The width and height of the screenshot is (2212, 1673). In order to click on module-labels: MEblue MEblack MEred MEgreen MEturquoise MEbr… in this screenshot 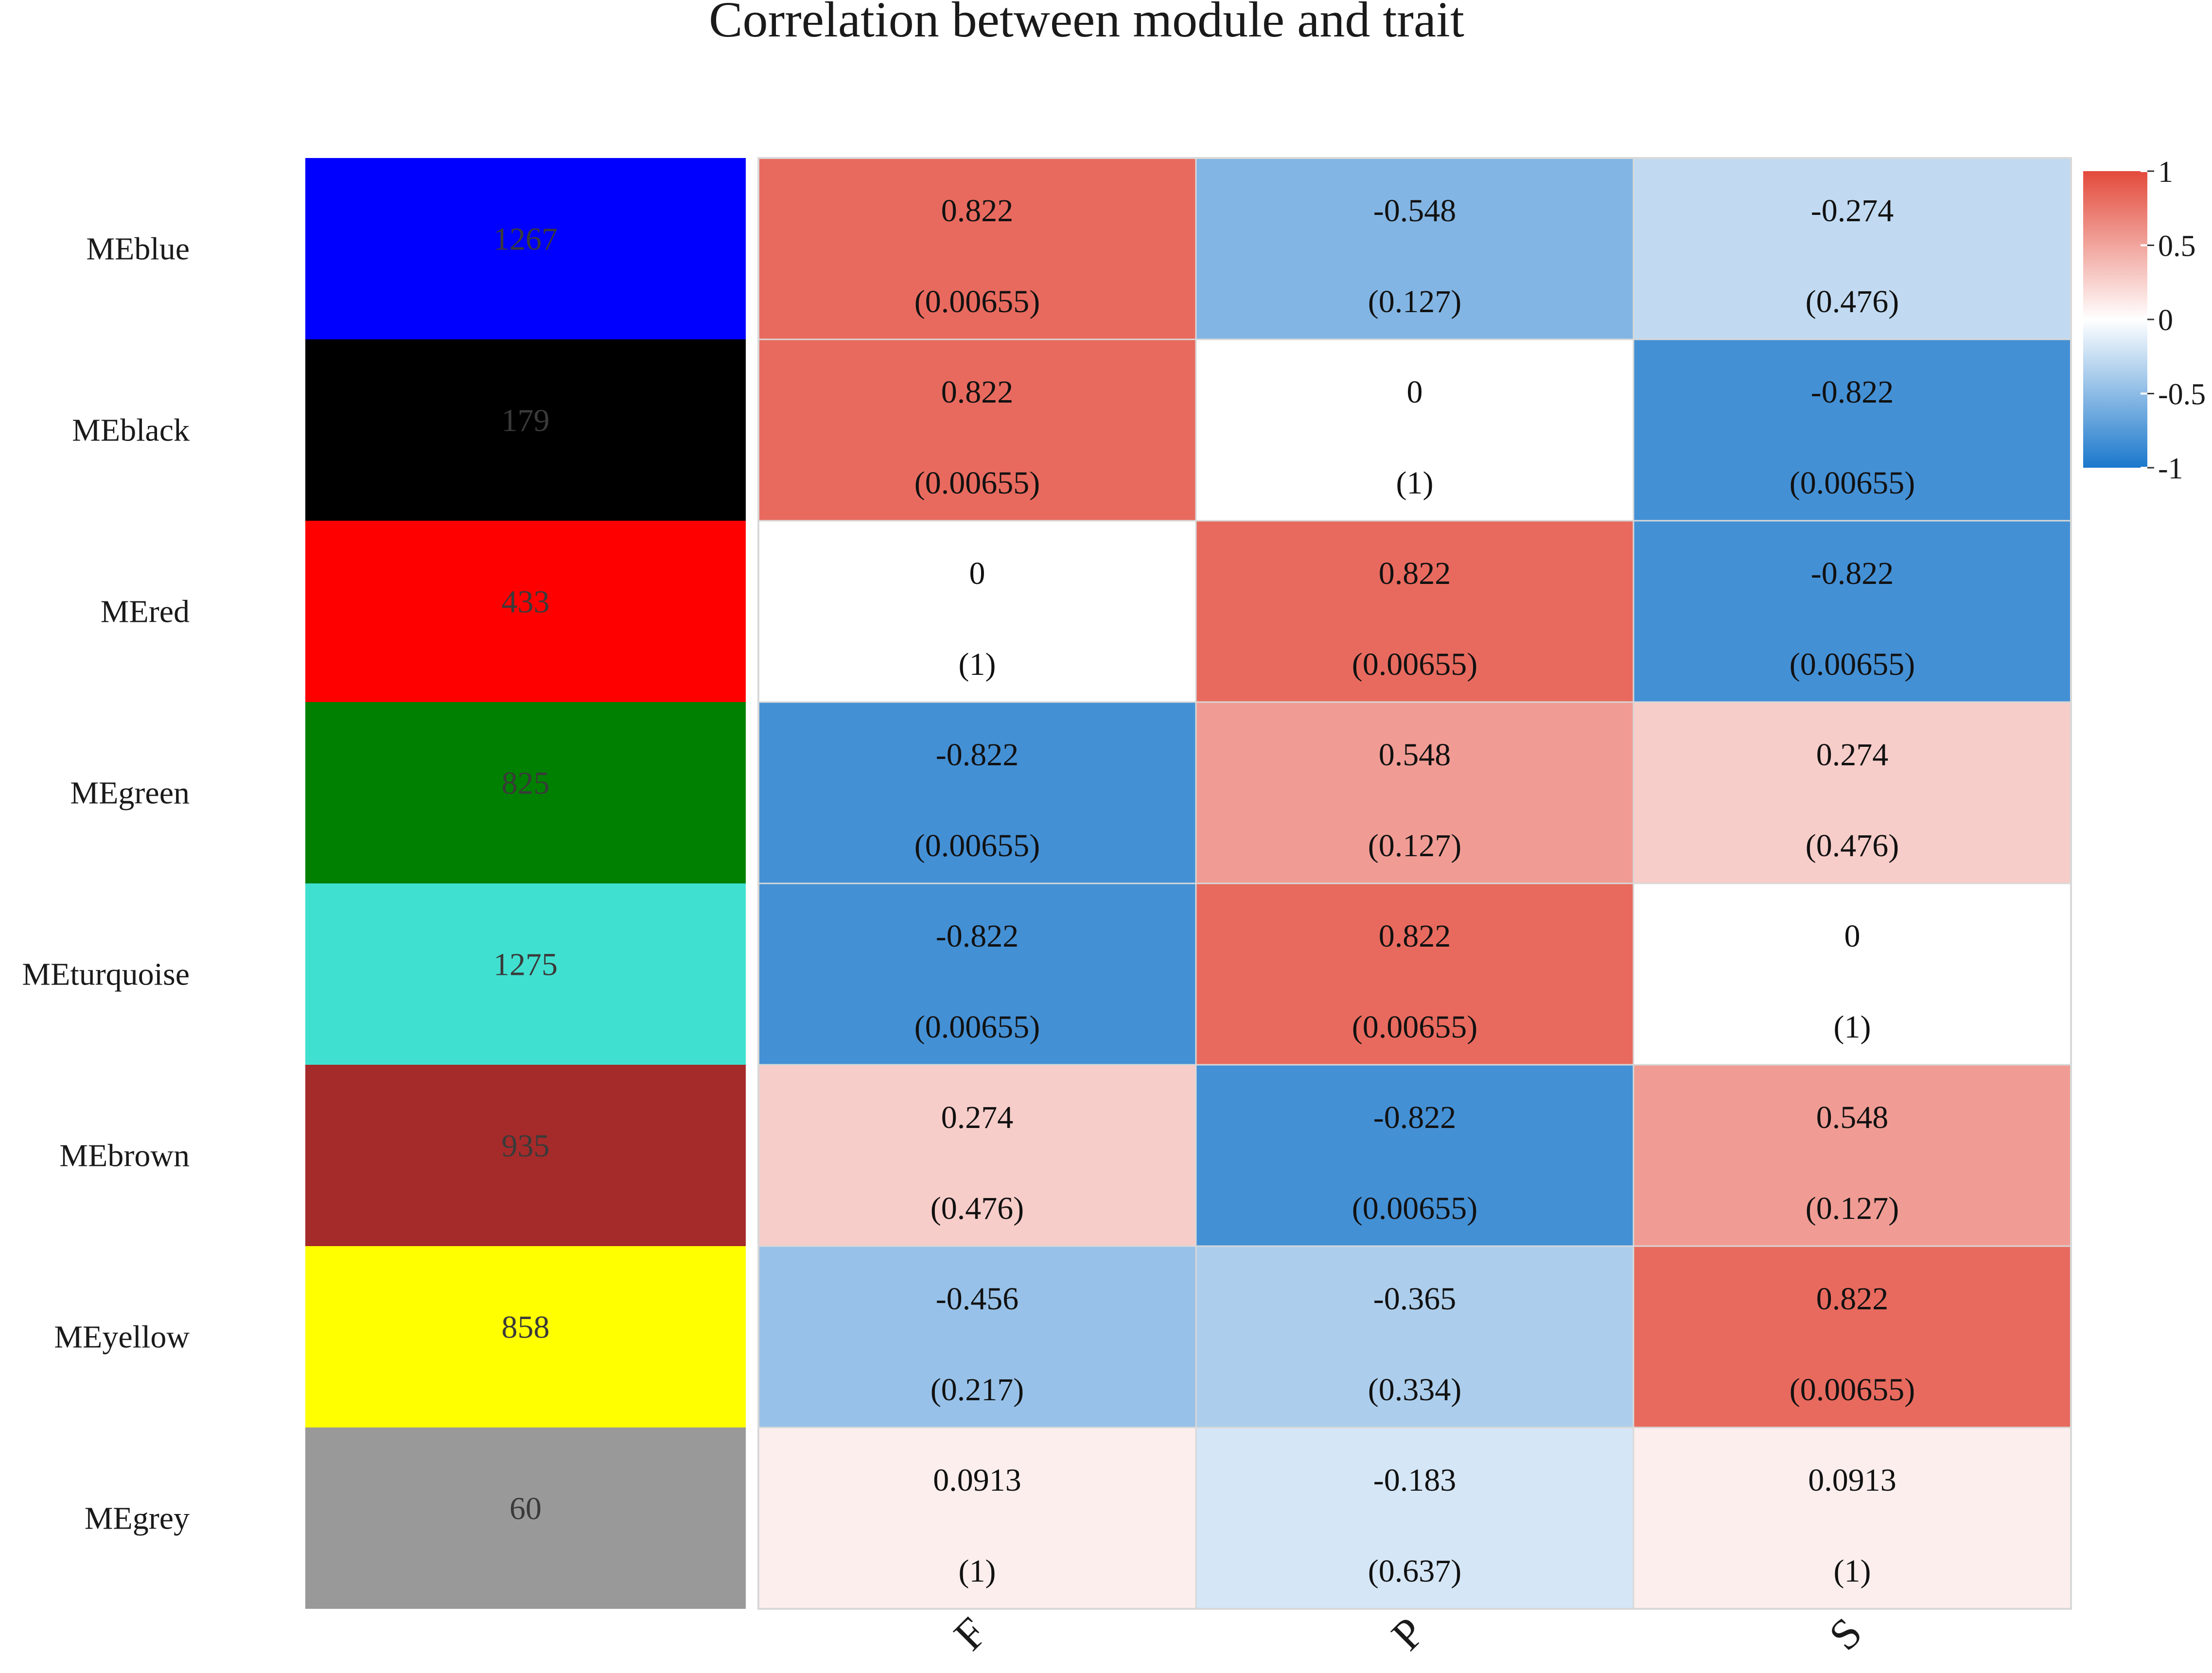, I will do `click(106, 883)`.